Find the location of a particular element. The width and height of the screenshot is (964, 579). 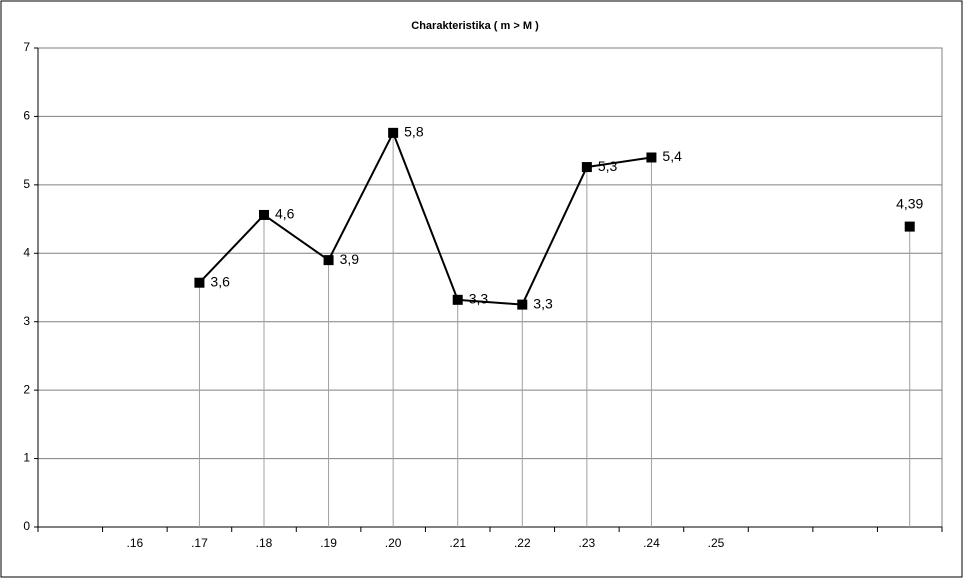

x-tick-label: .23 is located at coordinates (587, 543).